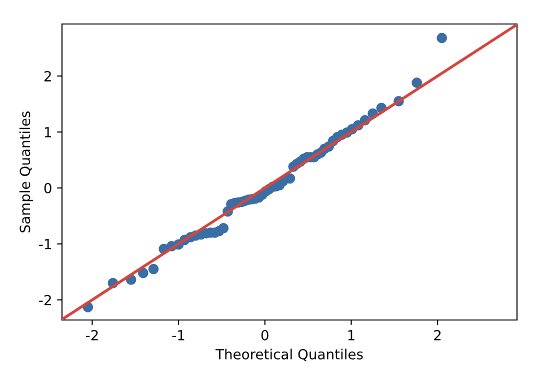  What do you see at coordinates (45, 300) in the screenshot?
I see `y-tick-label: -2` at bounding box center [45, 300].